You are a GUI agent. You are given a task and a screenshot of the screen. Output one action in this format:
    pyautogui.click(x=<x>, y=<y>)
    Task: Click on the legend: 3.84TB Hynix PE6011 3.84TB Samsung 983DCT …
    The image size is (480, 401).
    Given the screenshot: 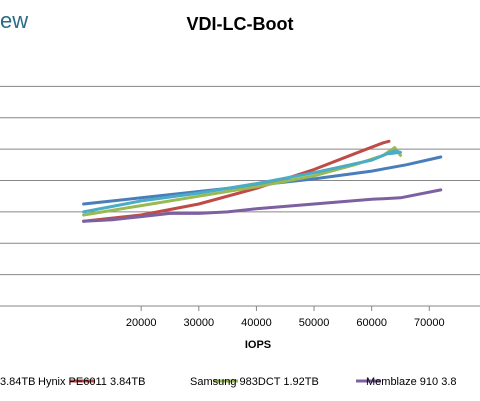 What is the action you would take?
    pyautogui.click(x=228, y=382)
    